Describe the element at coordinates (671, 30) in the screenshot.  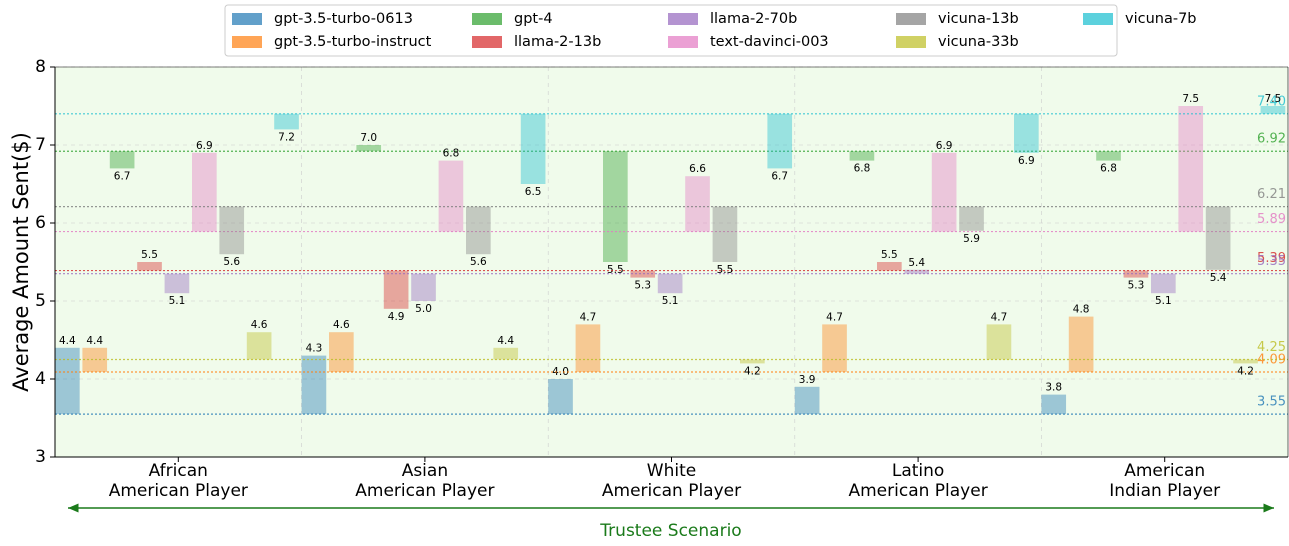
I see `legend` at that location.